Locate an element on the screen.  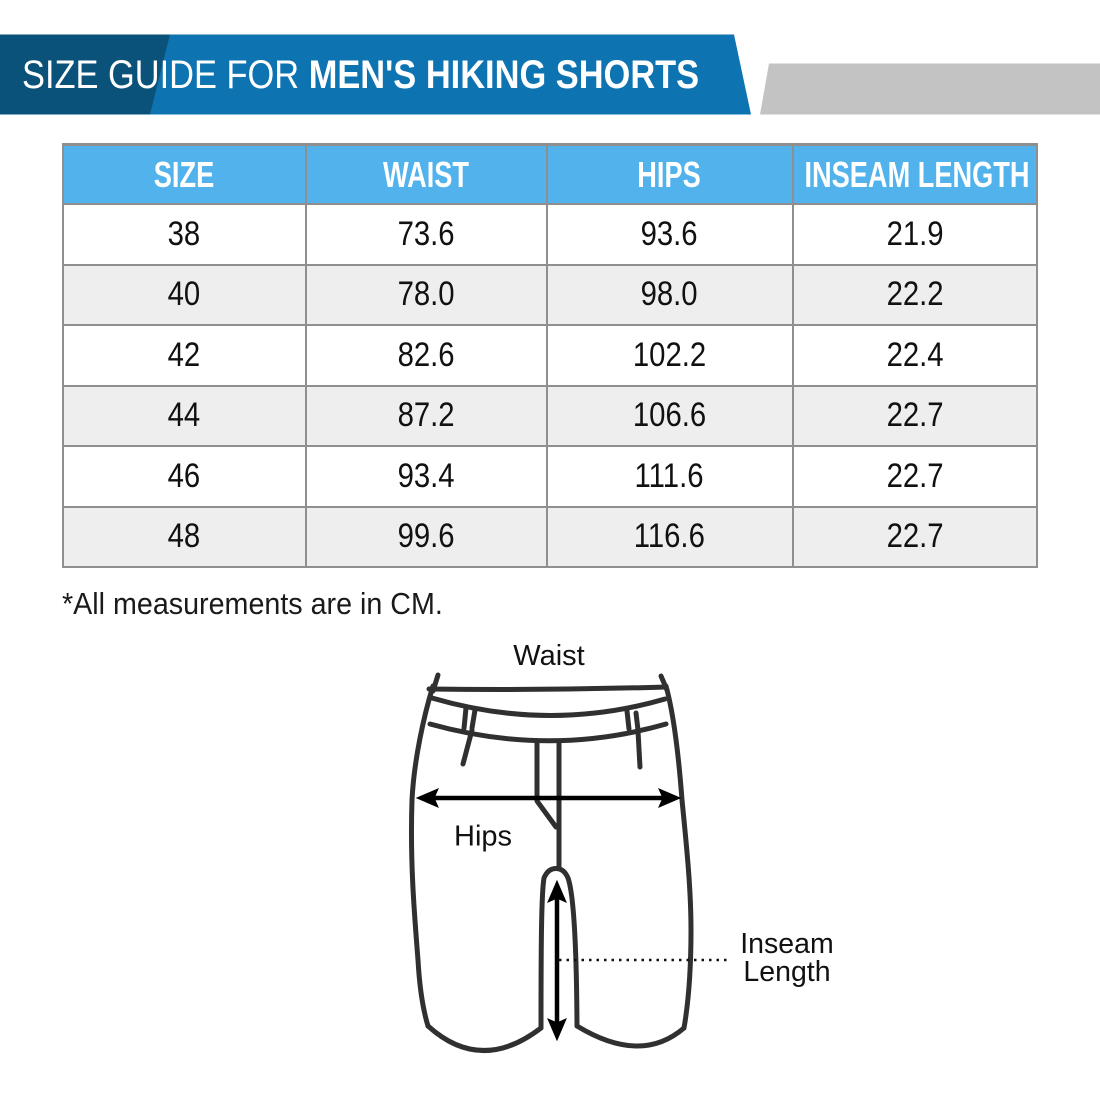
svg-text: Length is located at coordinates (786, 972).